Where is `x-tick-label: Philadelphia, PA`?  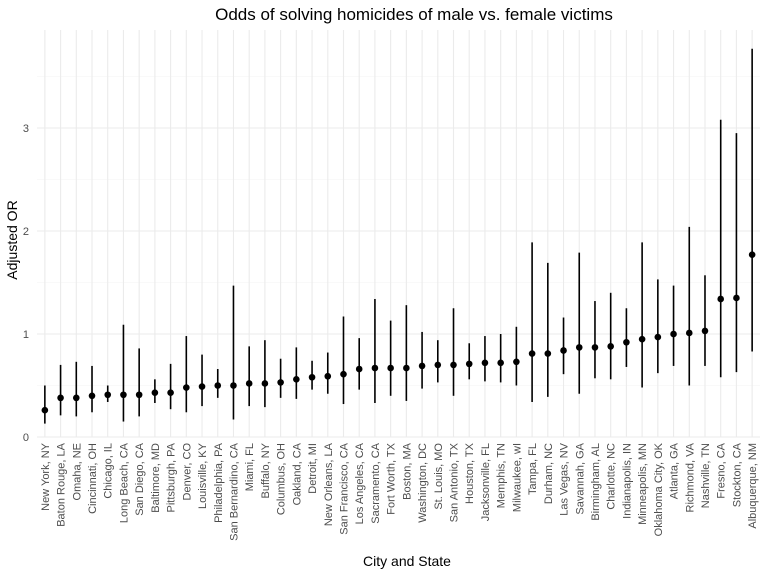
x-tick-label: Philadelphia, PA is located at coordinates (219, 482).